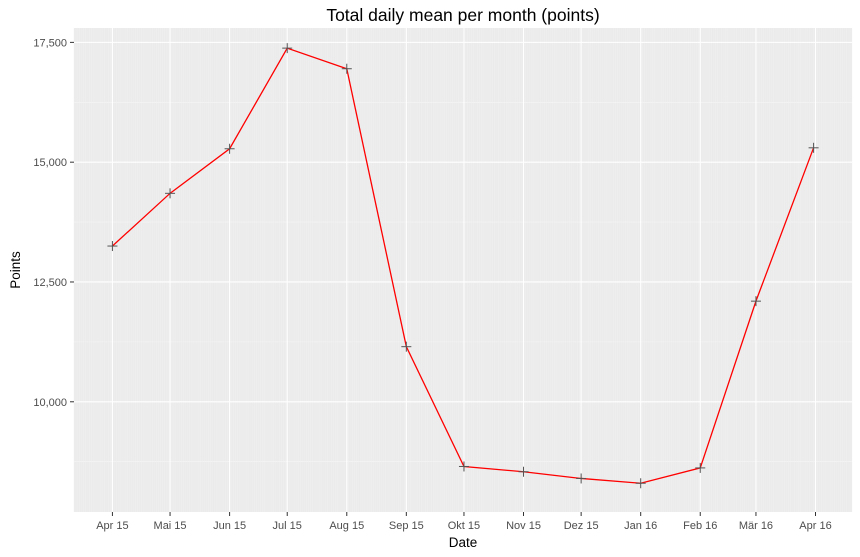 Image resolution: width=860 pixels, height=557 pixels. Describe the element at coordinates (463, 542) in the screenshot. I see `x-axis-title: Date` at that location.